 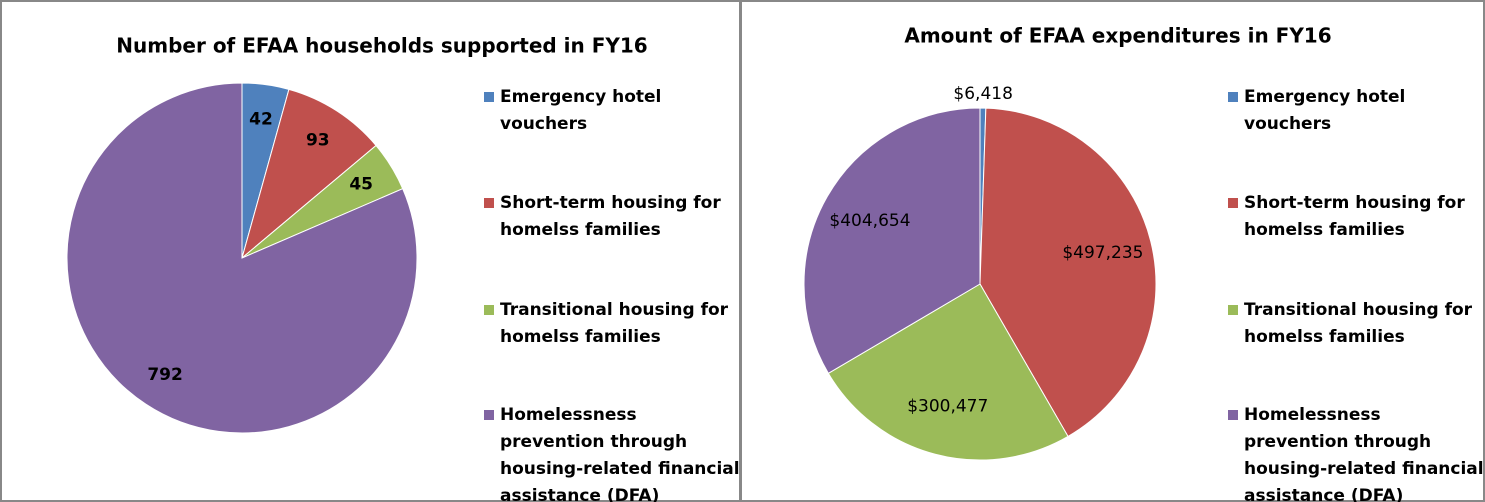 What do you see at coordinates (261, 119) in the screenshot?
I see `data-label: 42` at bounding box center [261, 119].